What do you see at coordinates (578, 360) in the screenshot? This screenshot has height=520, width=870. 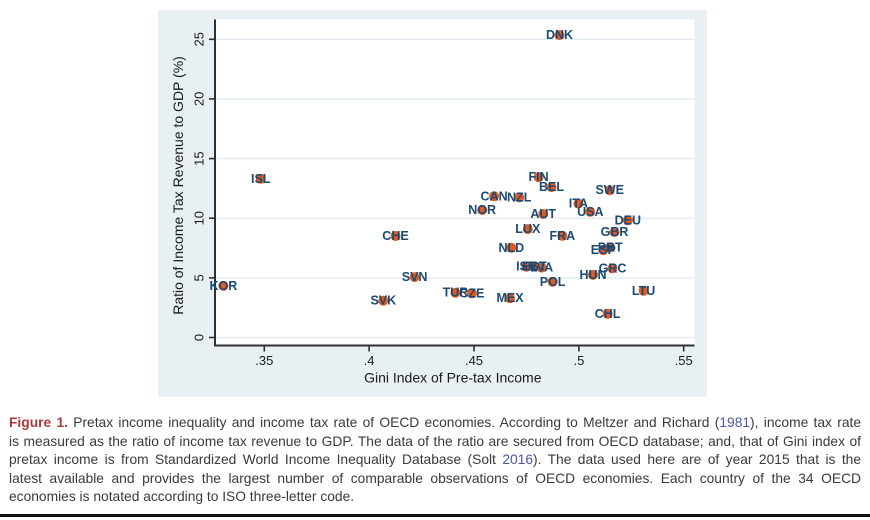 I see `svg-text: .5` at bounding box center [578, 360].